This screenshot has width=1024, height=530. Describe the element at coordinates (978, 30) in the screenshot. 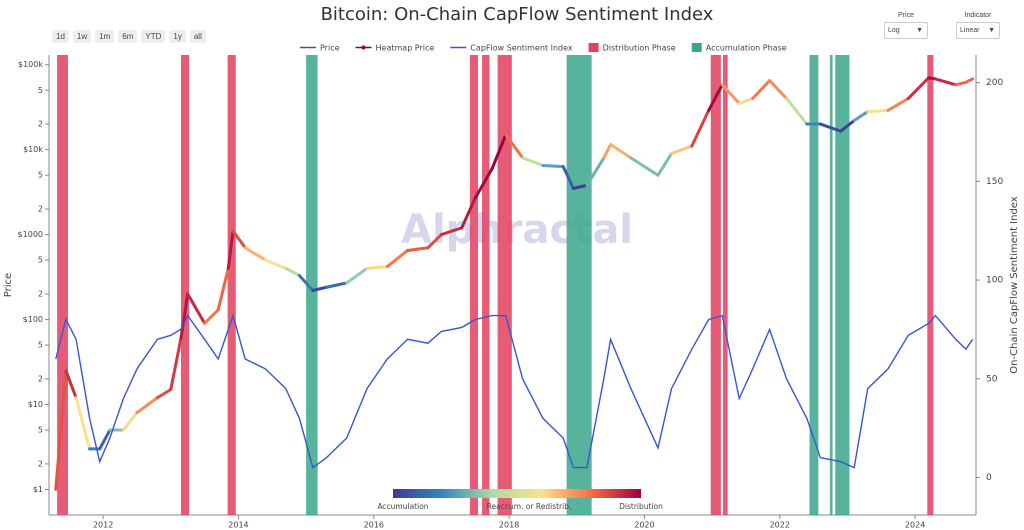

I see `dropdown-box: Linear` at that location.